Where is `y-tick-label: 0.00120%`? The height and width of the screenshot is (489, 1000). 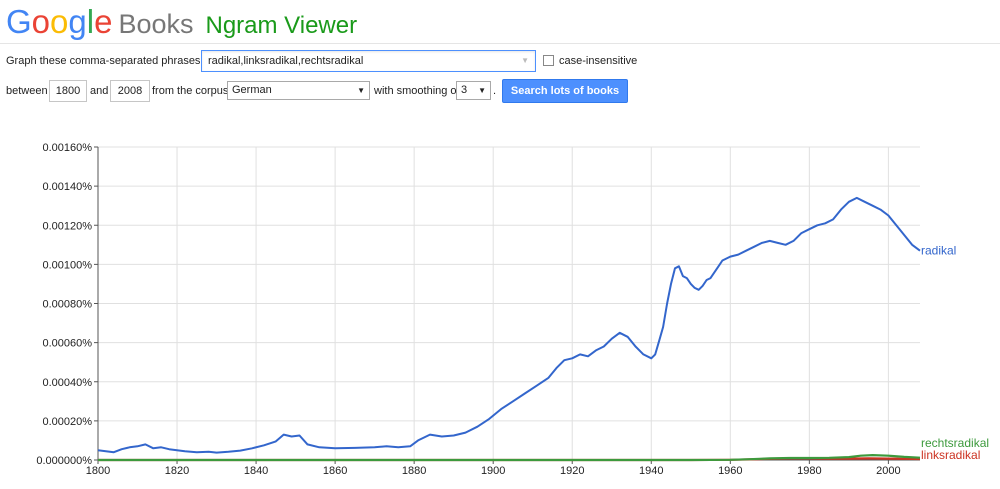
y-tick-label: 0.00120% is located at coordinates (67, 226).